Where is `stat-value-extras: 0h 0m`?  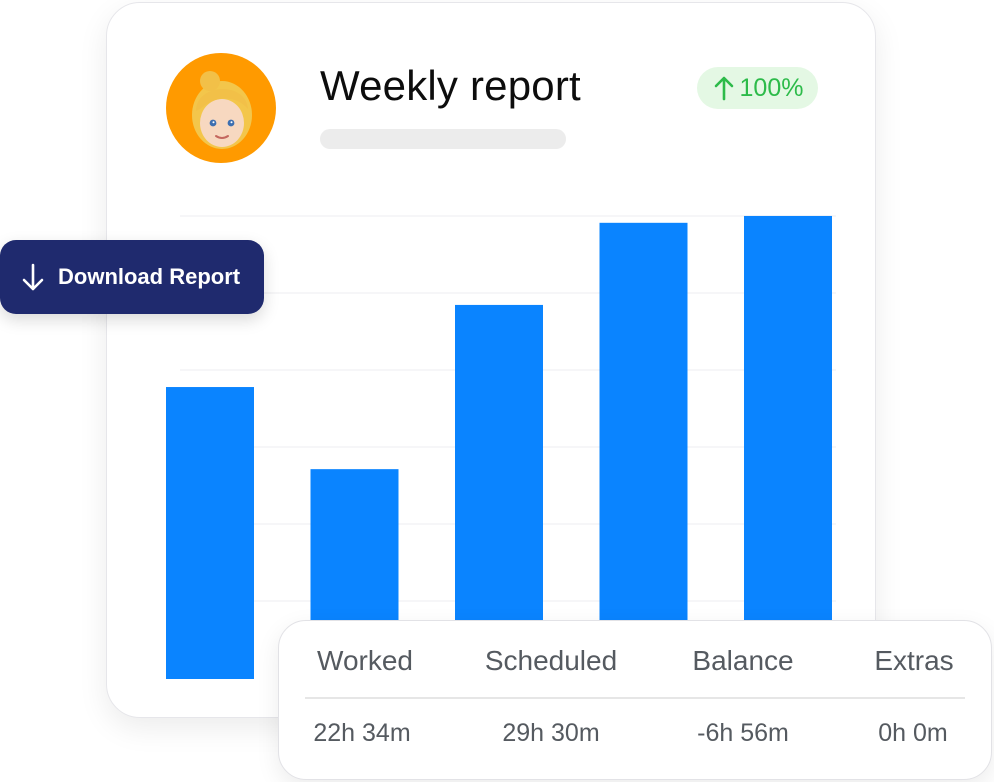 stat-value-extras: 0h 0m is located at coordinates (913, 733).